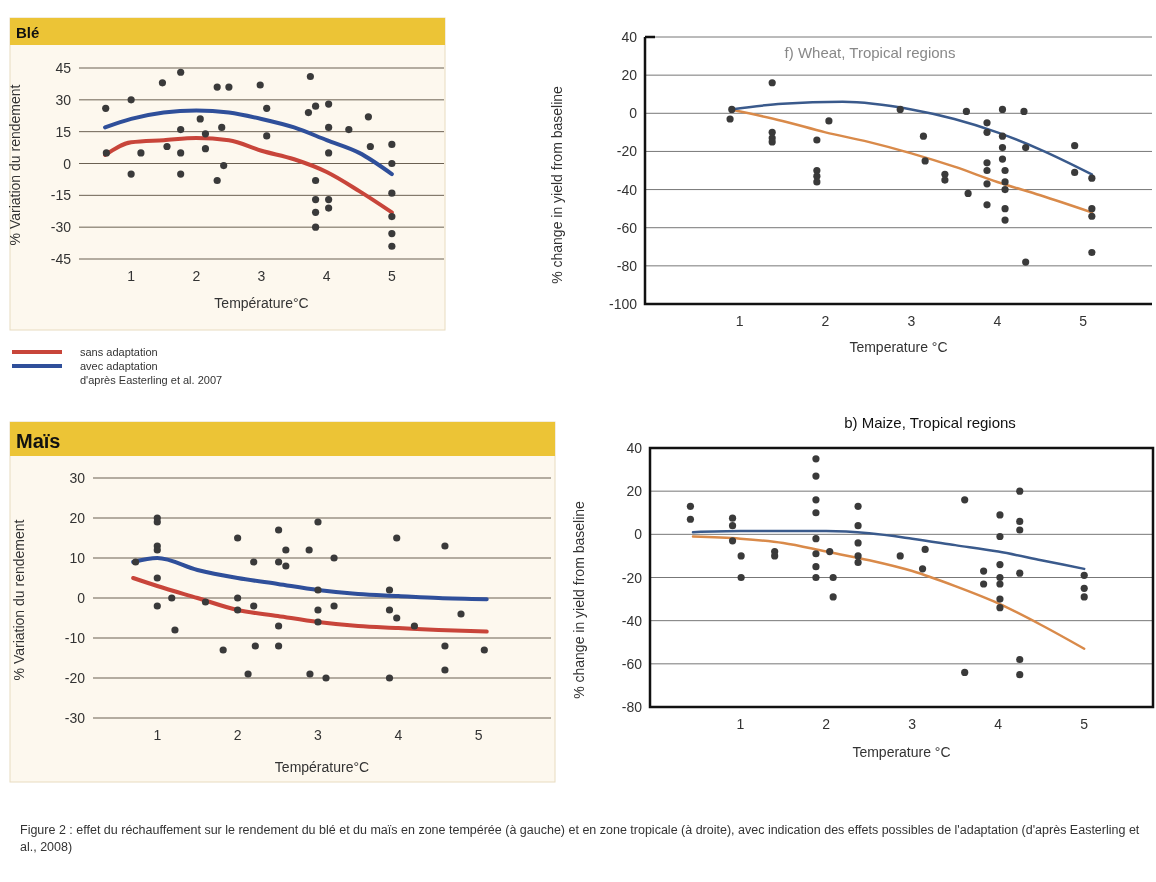  Describe the element at coordinates (75, 718) in the screenshot. I see `y-tick-label: -30` at that location.